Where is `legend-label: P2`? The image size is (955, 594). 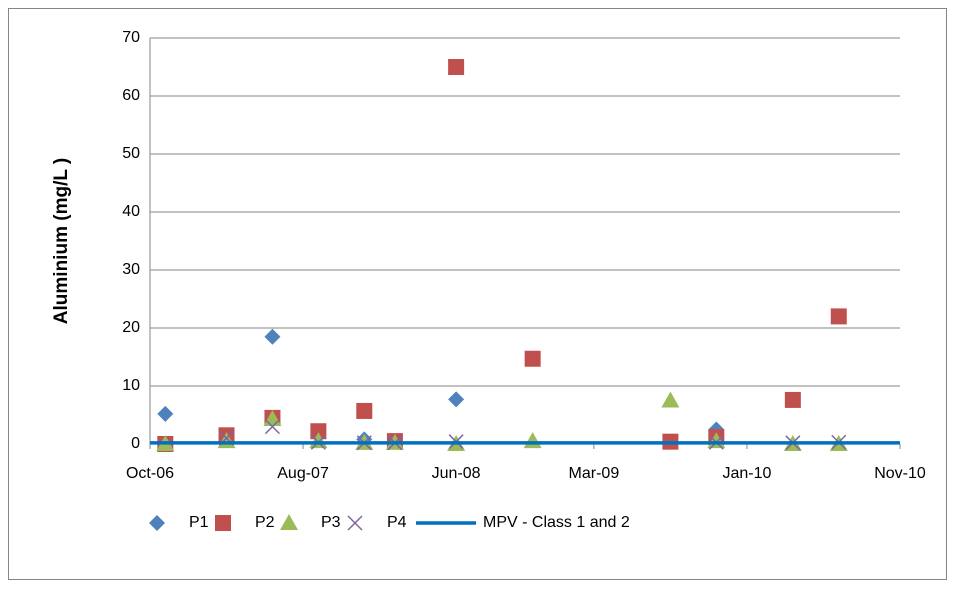 legend-label: P2 is located at coordinates (265, 522).